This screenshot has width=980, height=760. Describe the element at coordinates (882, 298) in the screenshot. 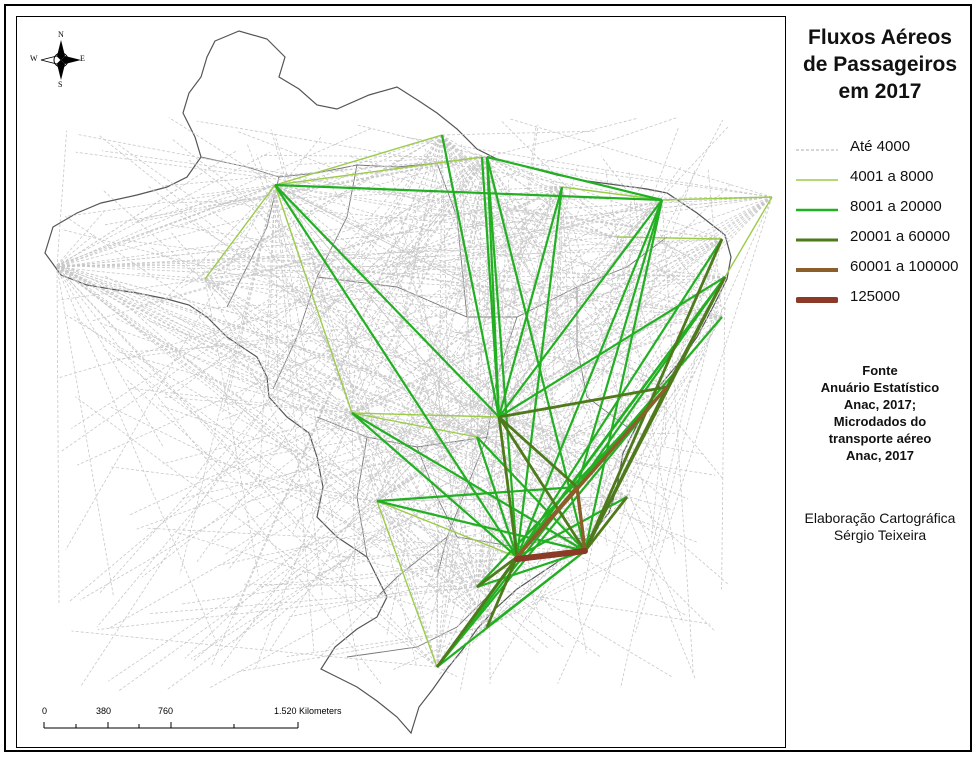

I see `legend-item-125000: 125000` at that location.